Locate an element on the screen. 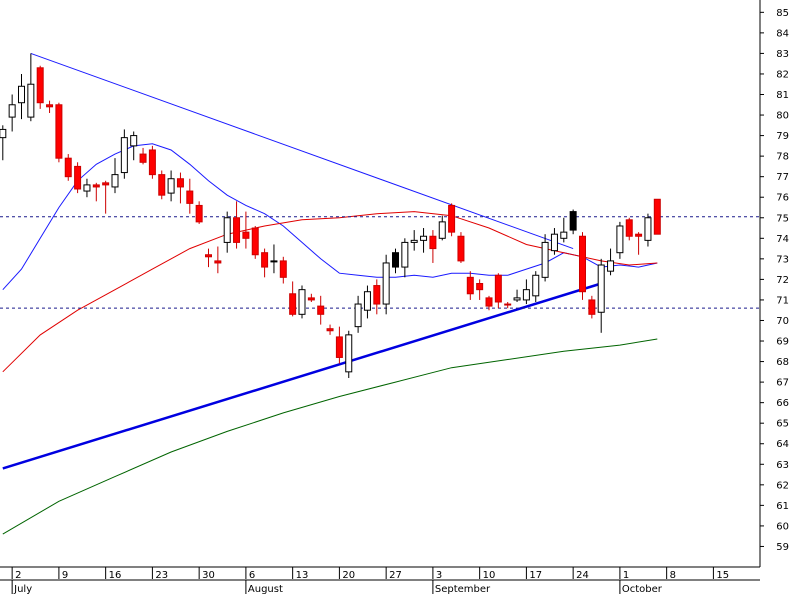  y-tick-label-69: 69 is located at coordinates (782, 342).